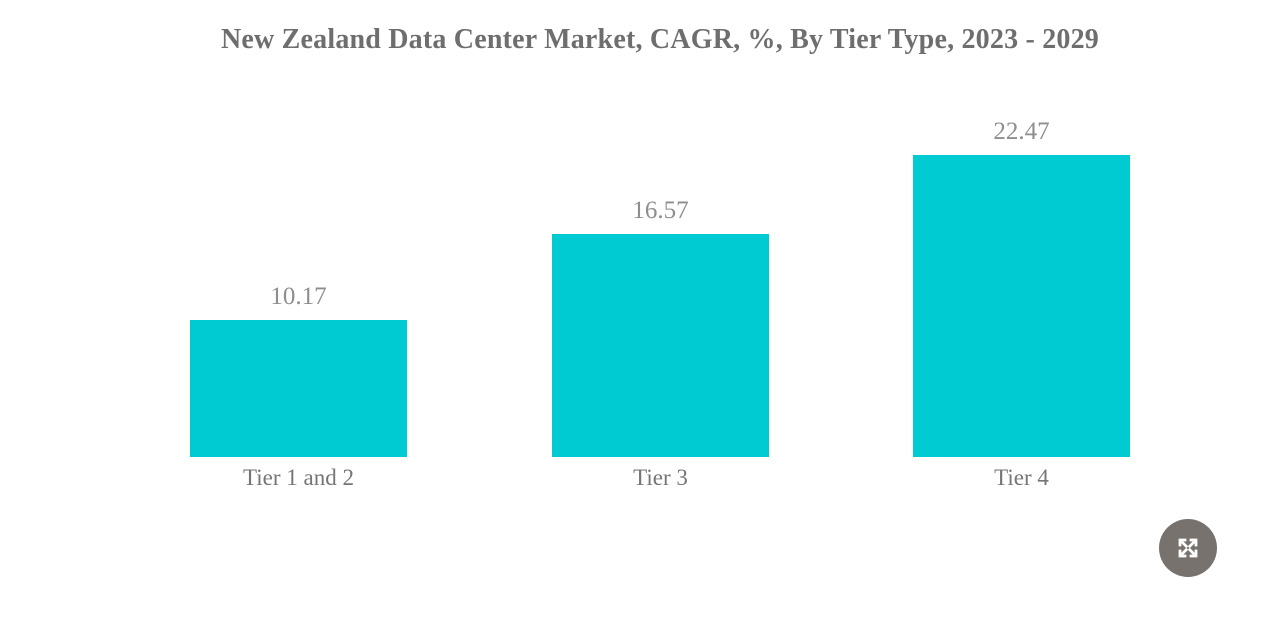 This screenshot has width=1284, height=618. Describe the element at coordinates (660, 210) in the screenshot. I see `bar-value-label: 16.57` at that location.